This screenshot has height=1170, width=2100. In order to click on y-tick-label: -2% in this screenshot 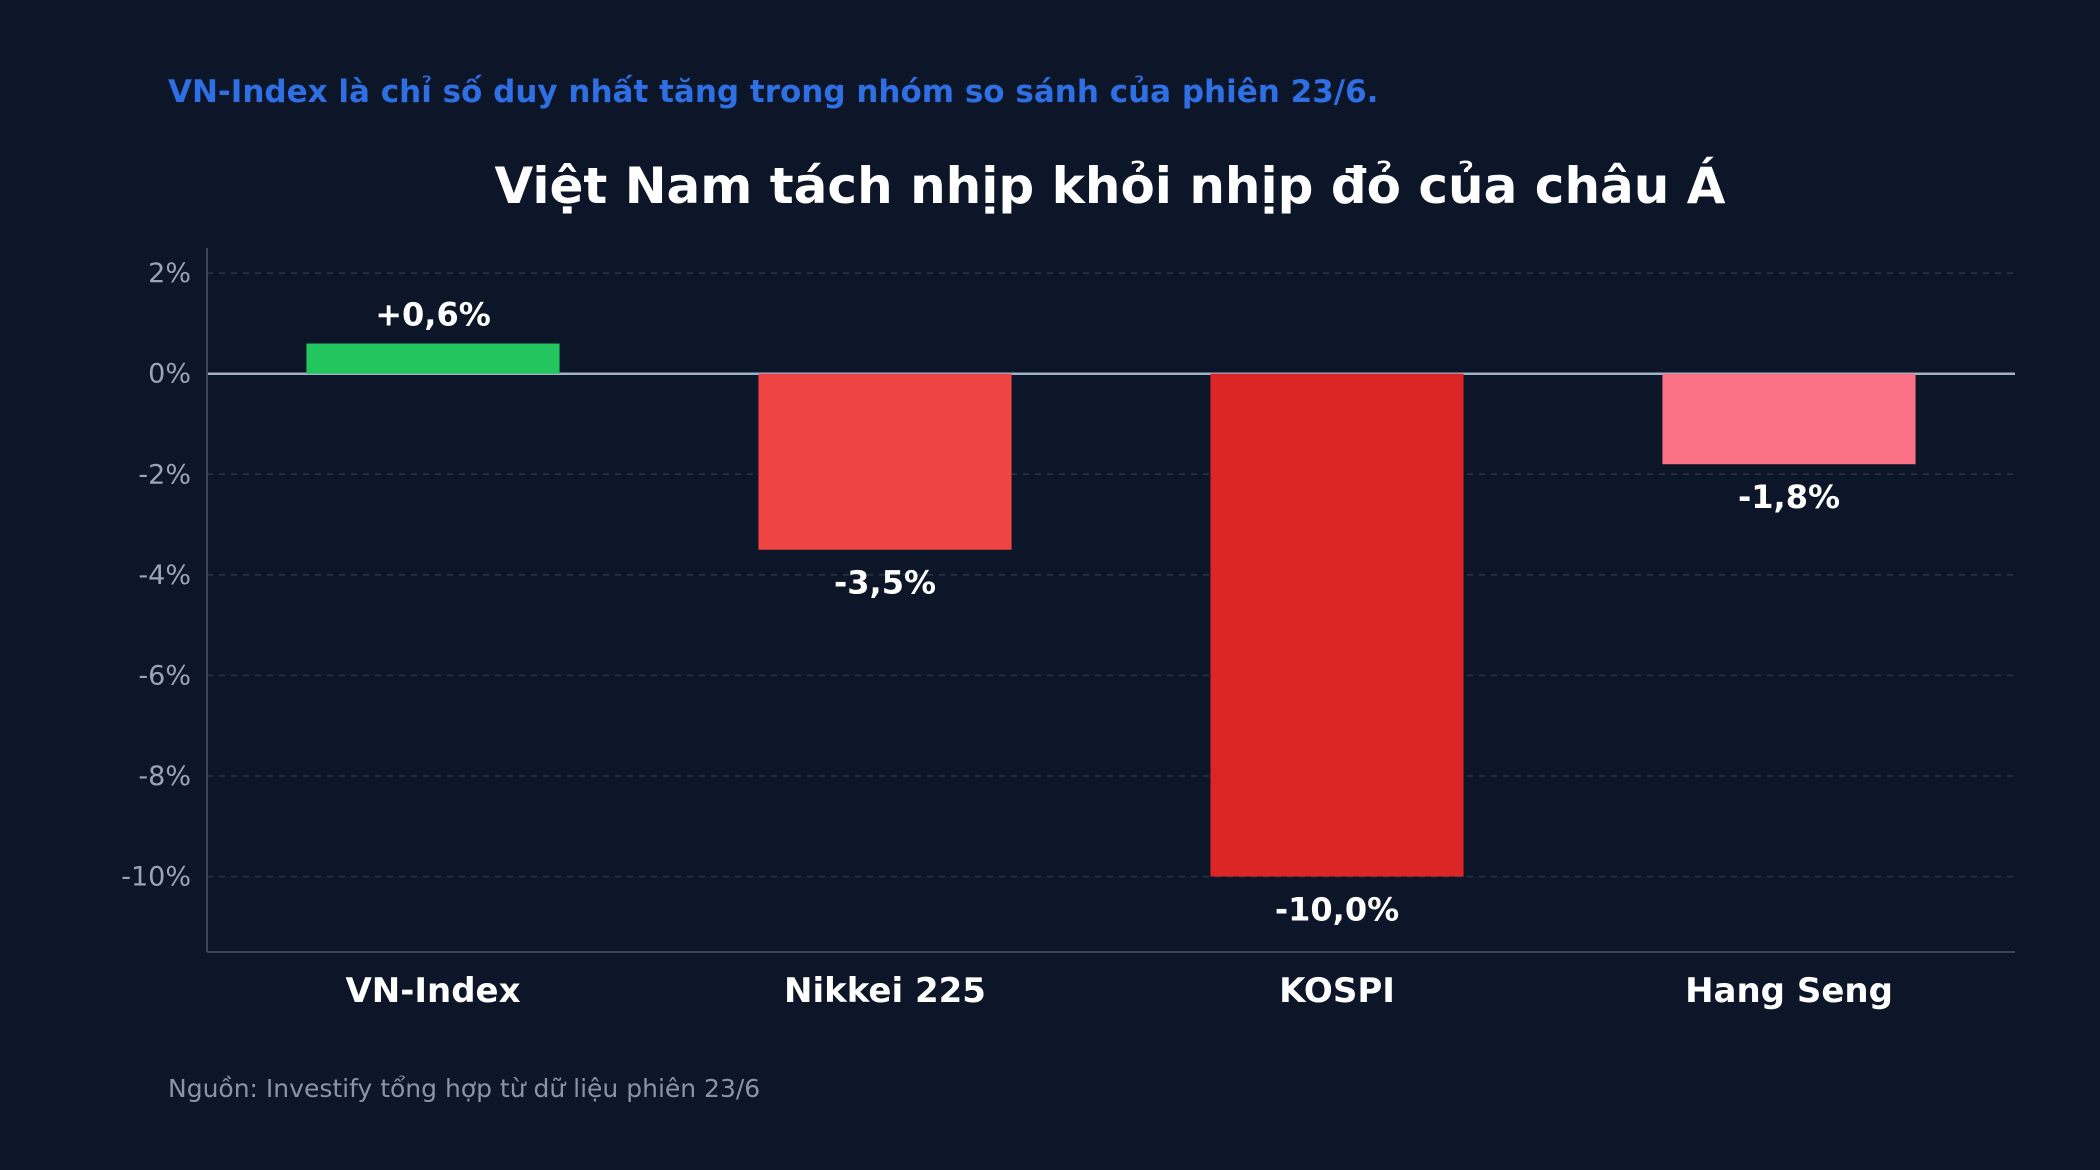, I will do `click(164, 474)`.